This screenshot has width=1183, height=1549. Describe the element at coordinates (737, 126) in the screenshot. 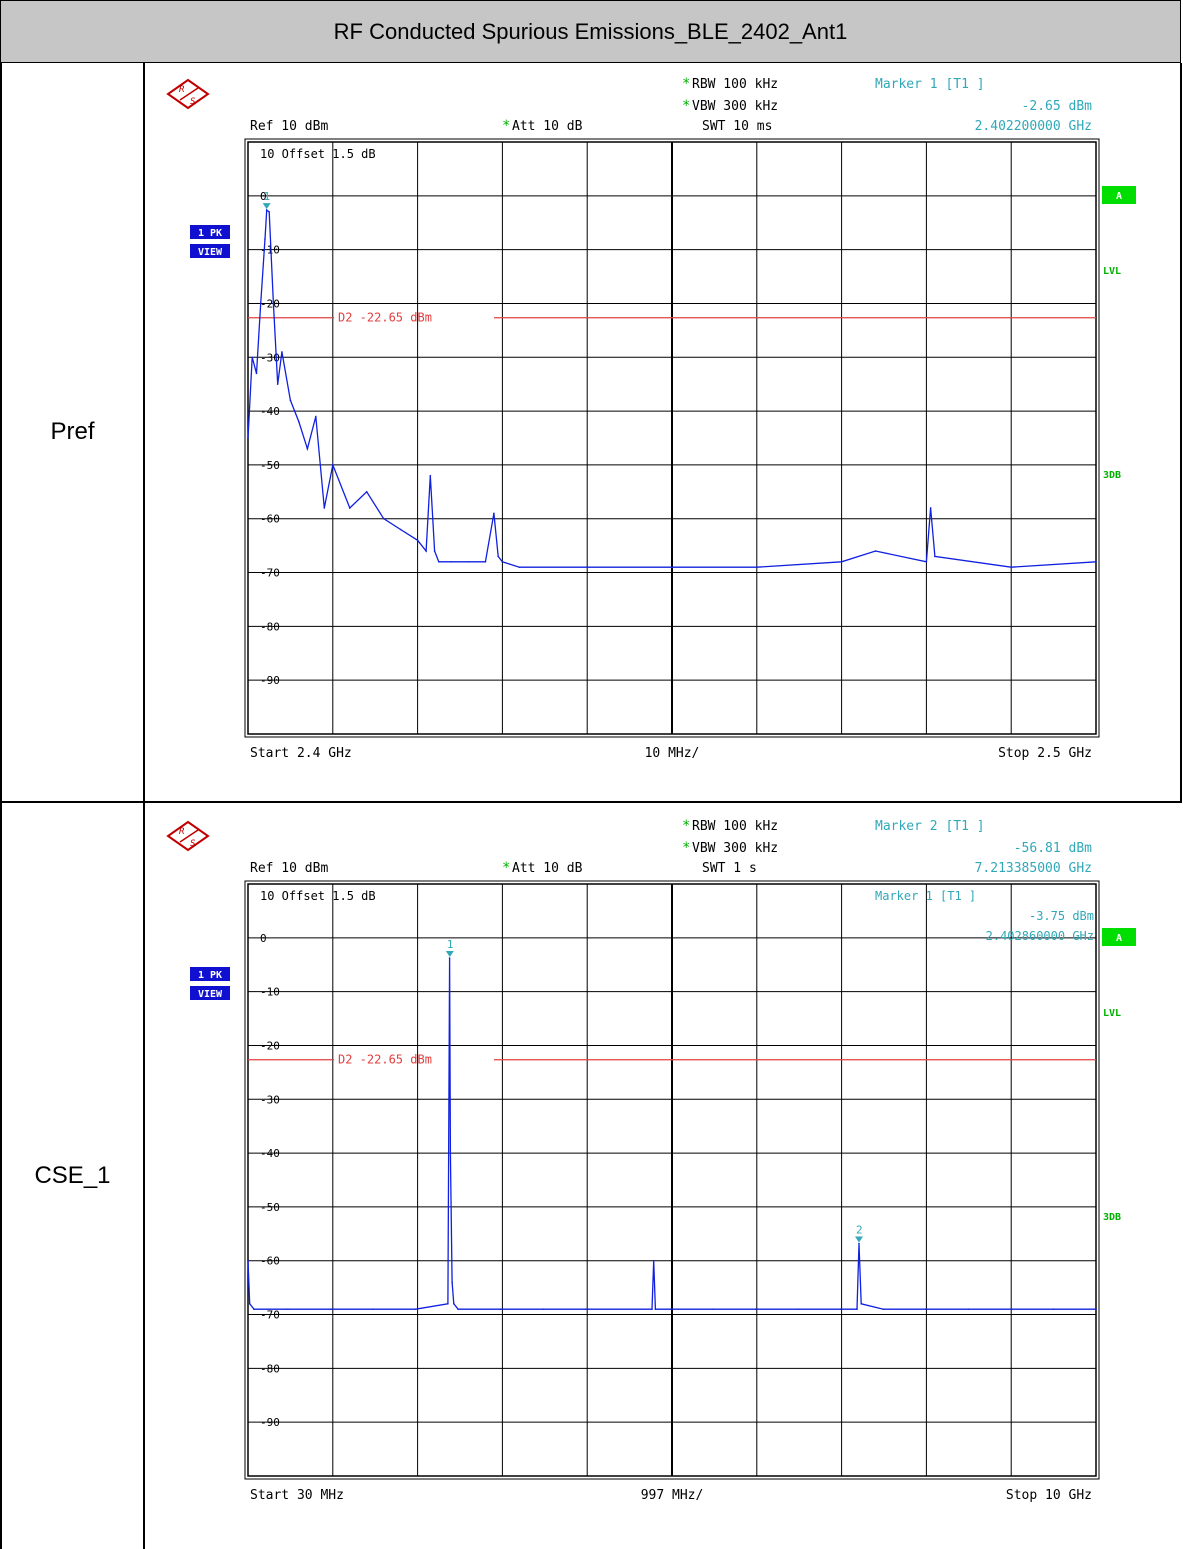

I see `sweep-time: SWT 10 ms` at that location.